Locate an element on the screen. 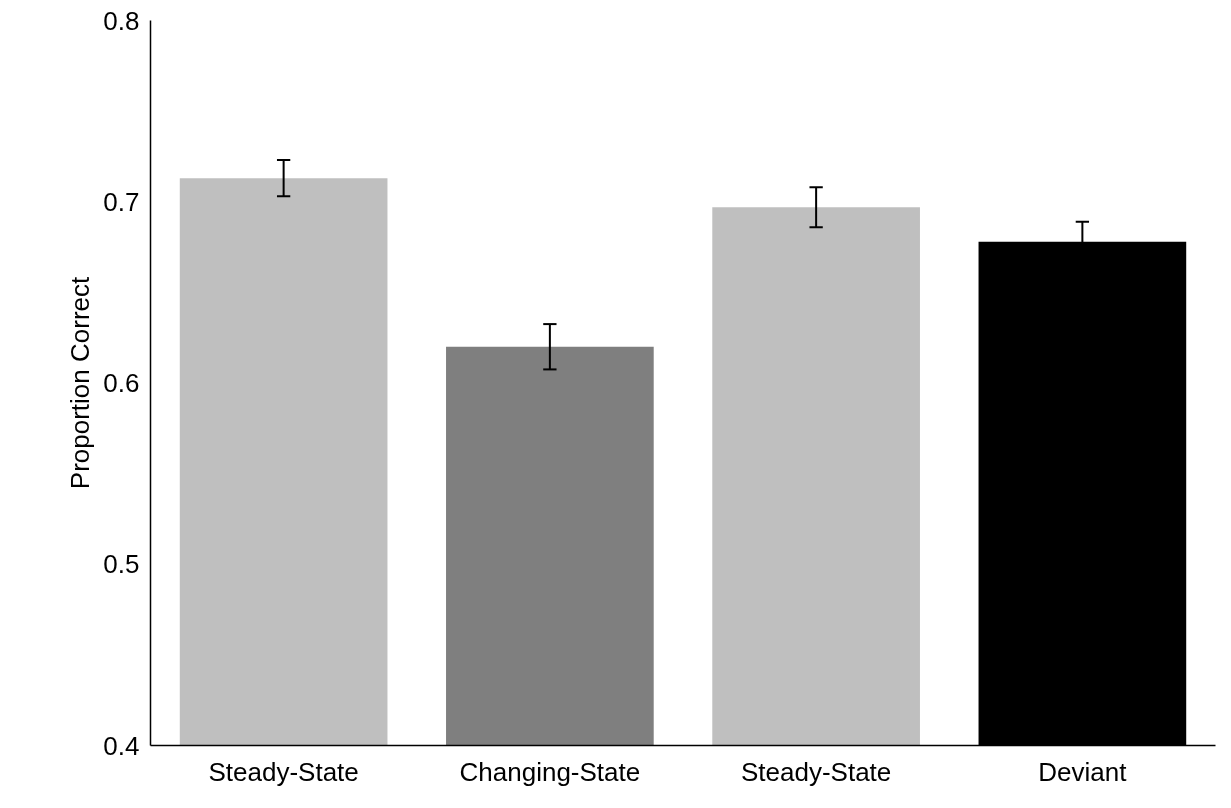  y-tick-label: 0.5 is located at coordinates (121, 564).